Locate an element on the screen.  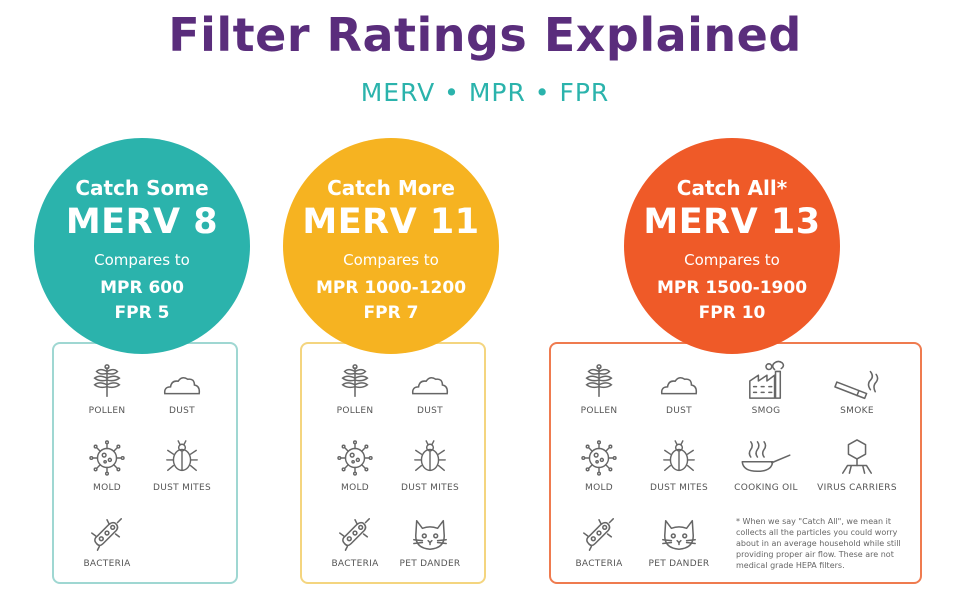
merv11-panel is located at coordinates (393, 463).